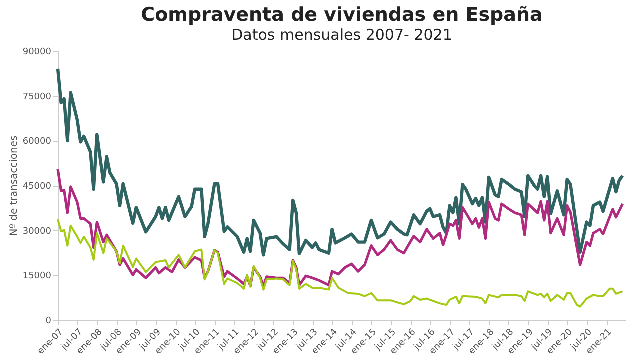 This screenshot has height=360, width=640. Describe the element at coordinates (37, 53) in the screenshot. I see `y-tick-label: 90000` at that location.